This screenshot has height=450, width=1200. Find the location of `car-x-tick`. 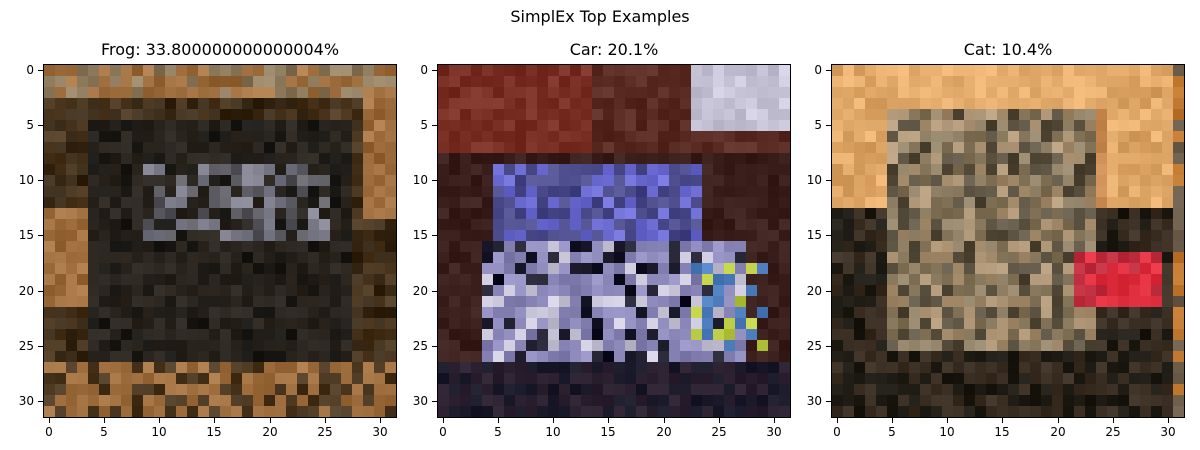

car-x-tick is located at coordinates (719, 420).